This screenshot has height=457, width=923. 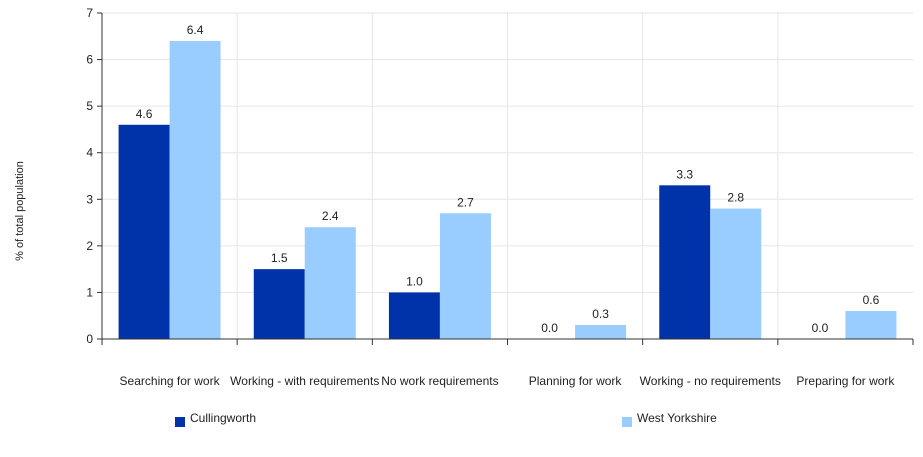 I want to click on category-label: Working - no requirements, so click(x=710, y=381).